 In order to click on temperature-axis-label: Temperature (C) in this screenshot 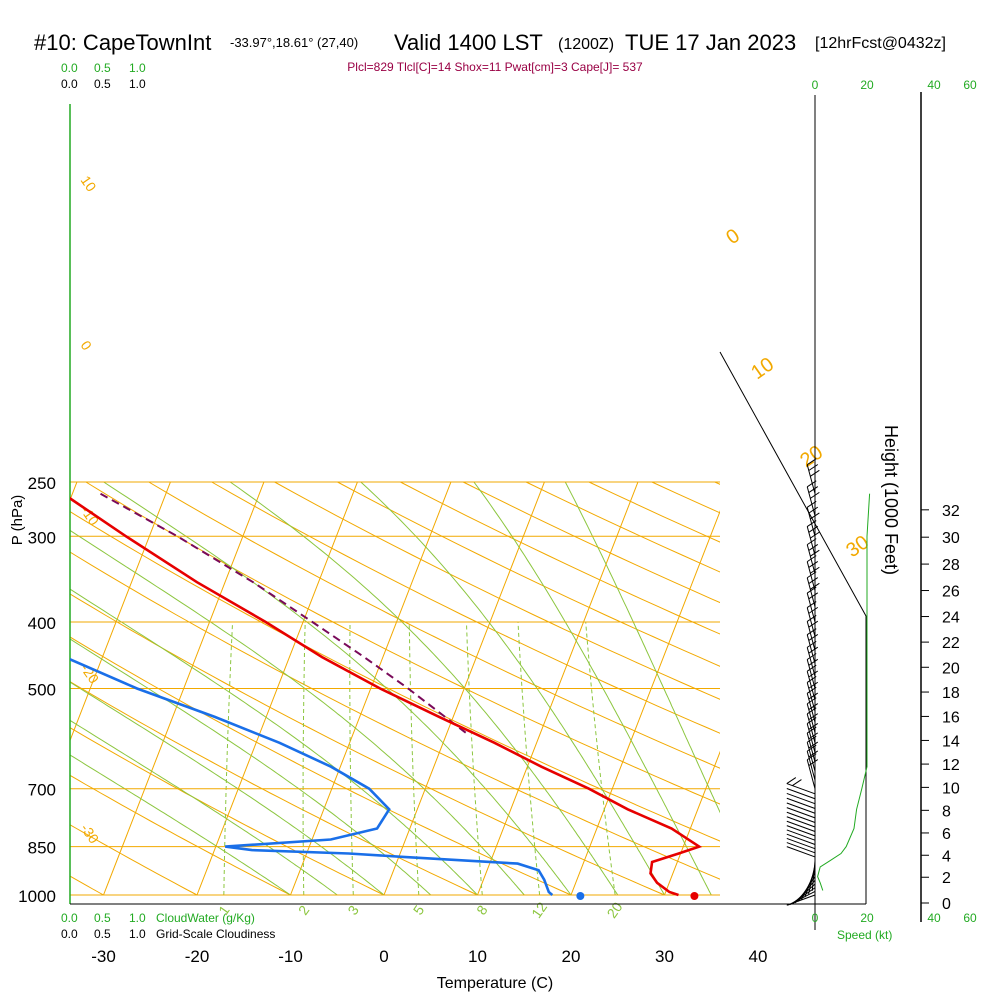, I will do `click(495, 983)`.